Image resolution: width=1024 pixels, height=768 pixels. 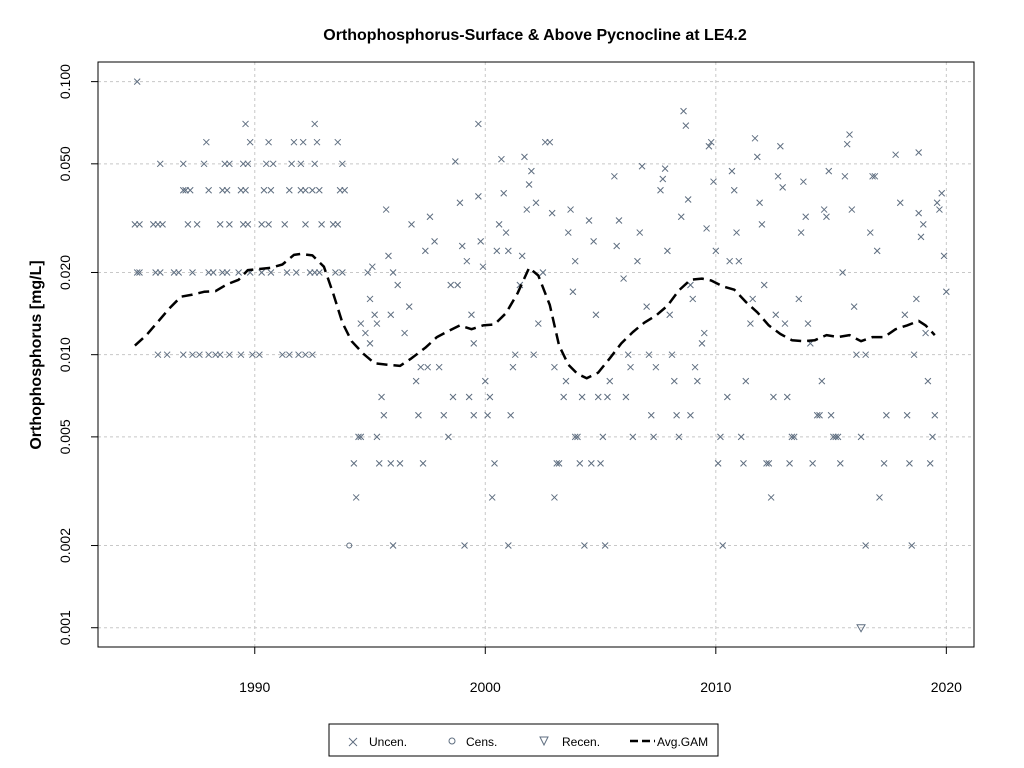 What do you see at coordinates (77, 354) in the screenshot?
I see `y-axis: 0.001 0.002 0.005 0.010 0.020 0.050 0.100` at bounding box center [77, 354].